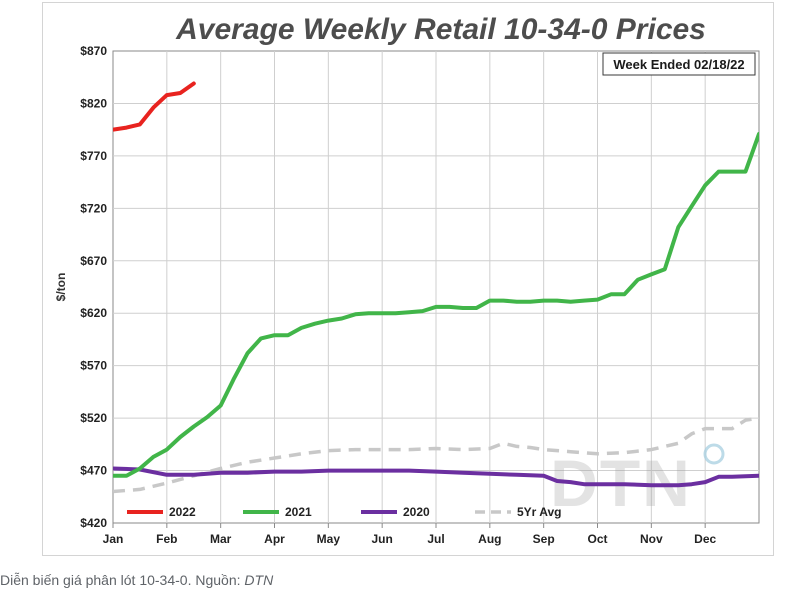  What do you see at coordinates (93, 103) in the screenshot?
I see `y-tick-label: $820` at bounding box center [93, 103].